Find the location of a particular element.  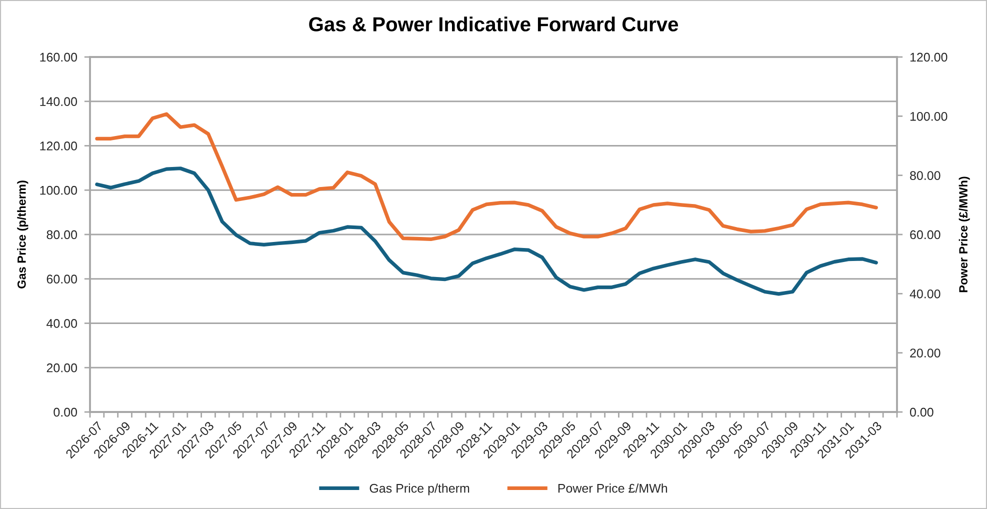

chart-title: Gas & Power Indicative Forward Curve is located at coordinates (493, 24).